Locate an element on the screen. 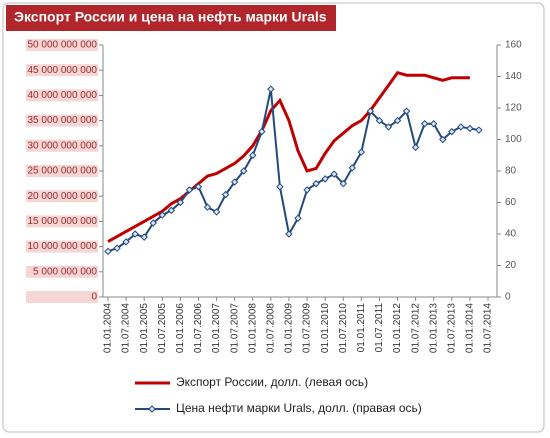 This screenshot has height=438, width=550. y-tick-label: 10 000 000 000 is located at coordinates (62, 246).